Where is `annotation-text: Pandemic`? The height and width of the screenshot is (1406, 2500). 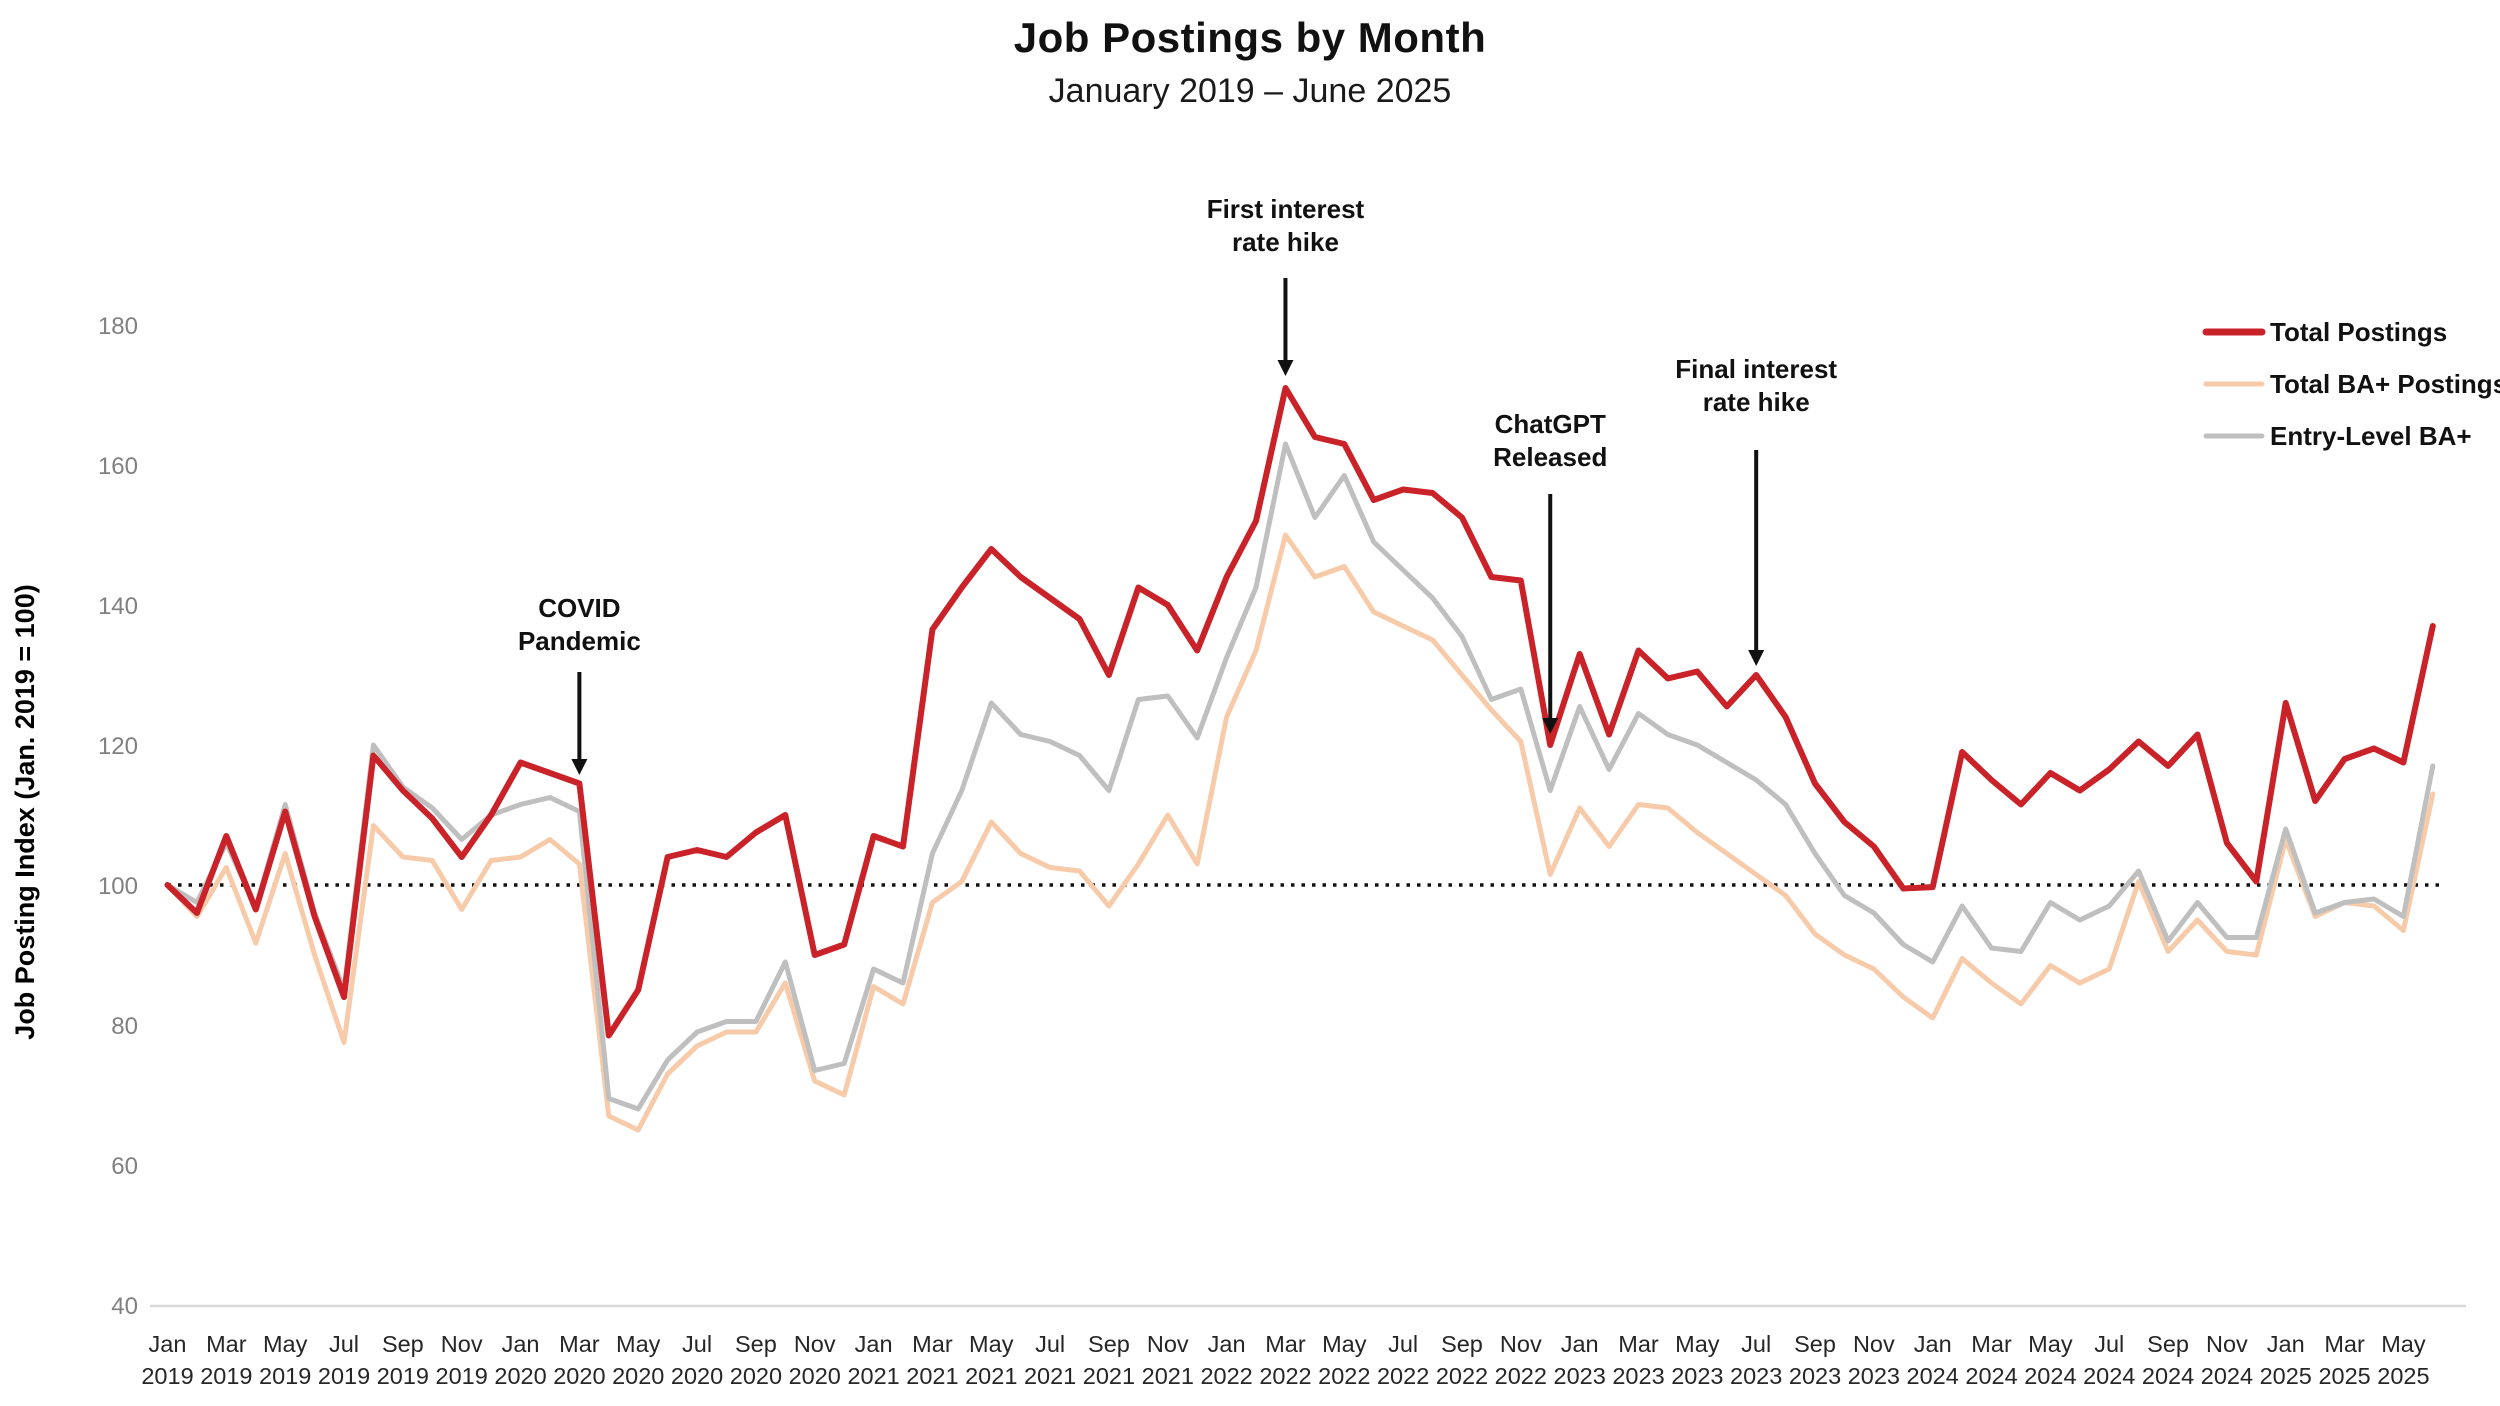 annotation-text: Pandemic is located at coordinates (579, 641).